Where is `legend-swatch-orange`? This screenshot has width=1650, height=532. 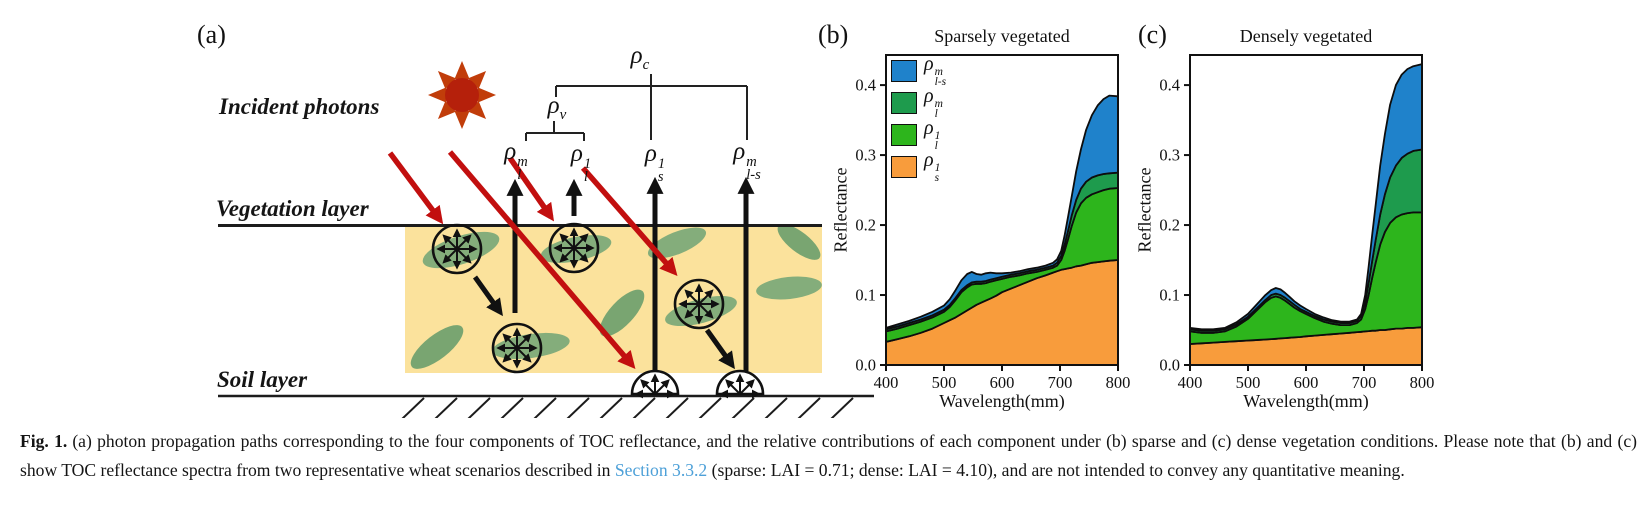 legend-swatch-orange is located at coordinates (904, 166).